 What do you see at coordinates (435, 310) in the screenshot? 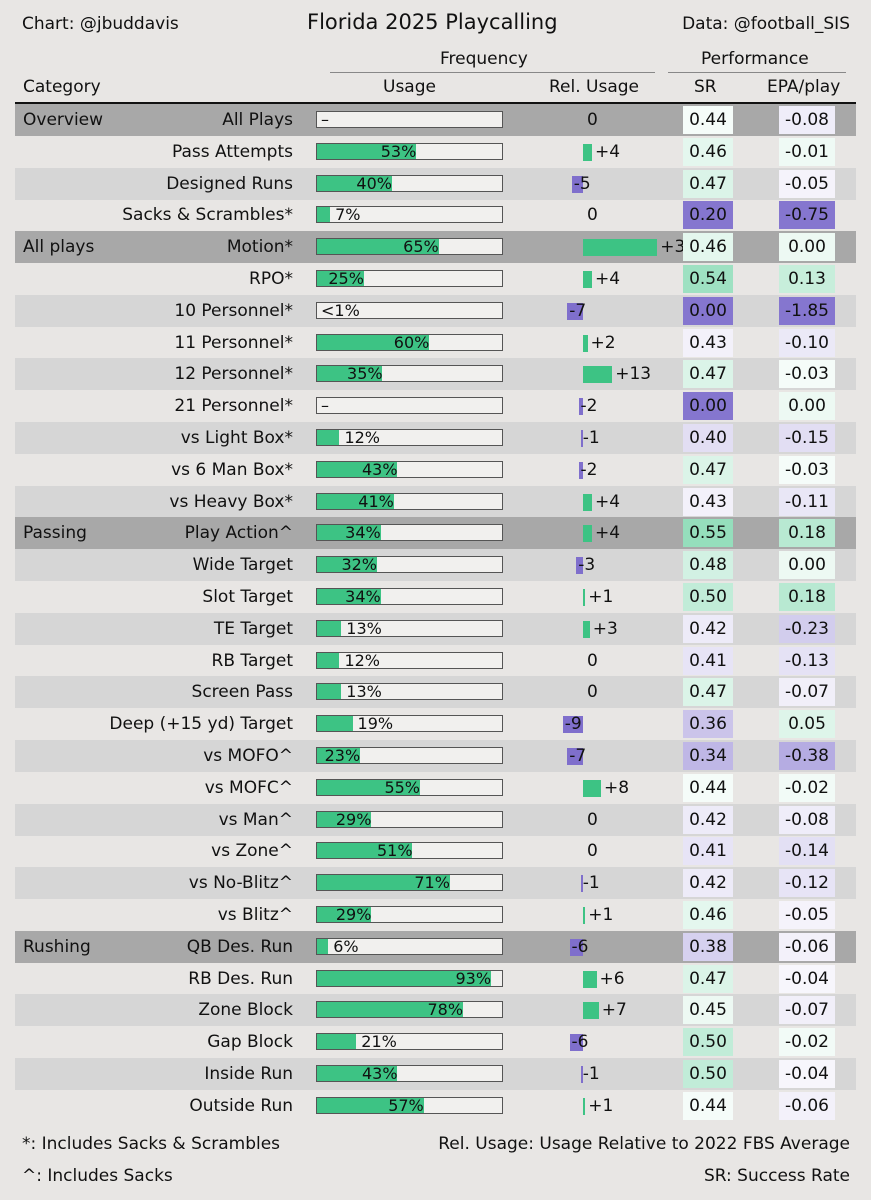
I see `table-row: 10 Personnel* <1% -7 0.00 -1.85` at bounding box center [435, 310].